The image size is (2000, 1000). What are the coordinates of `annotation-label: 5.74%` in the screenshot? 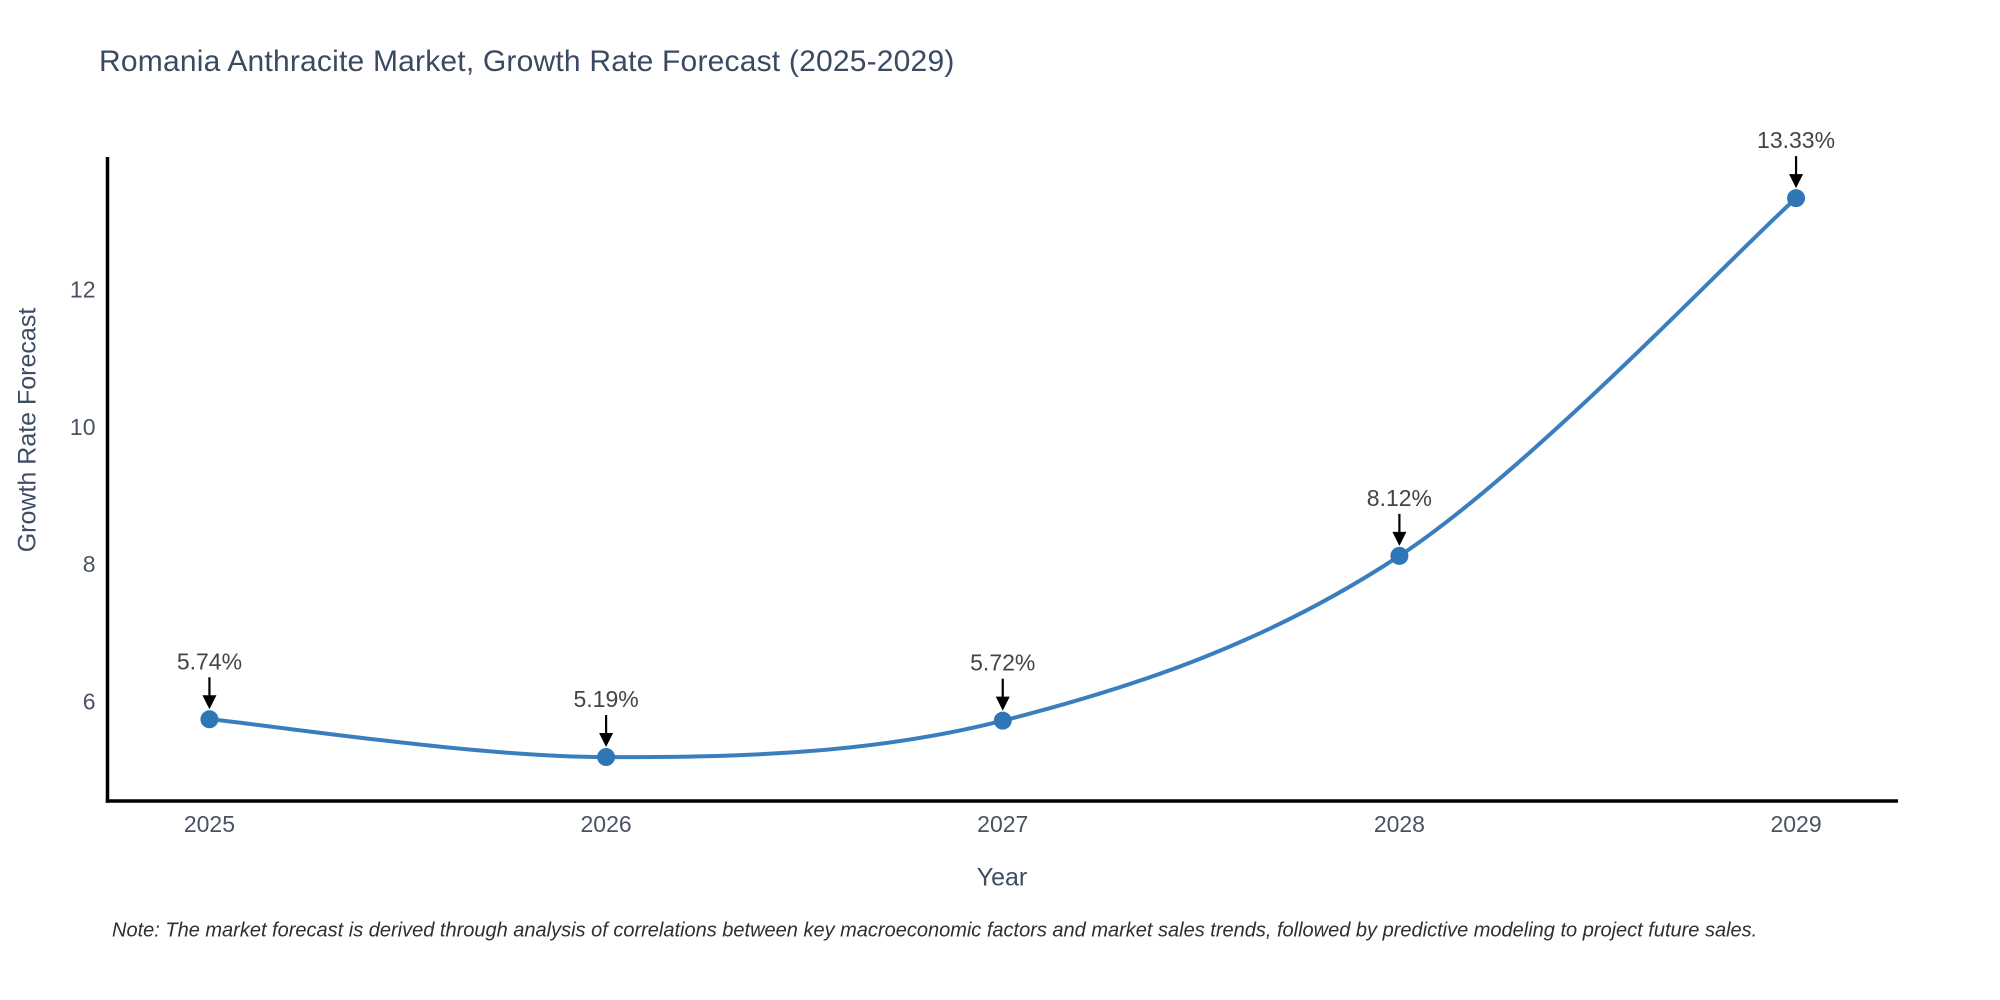 It's located at (209, 661).